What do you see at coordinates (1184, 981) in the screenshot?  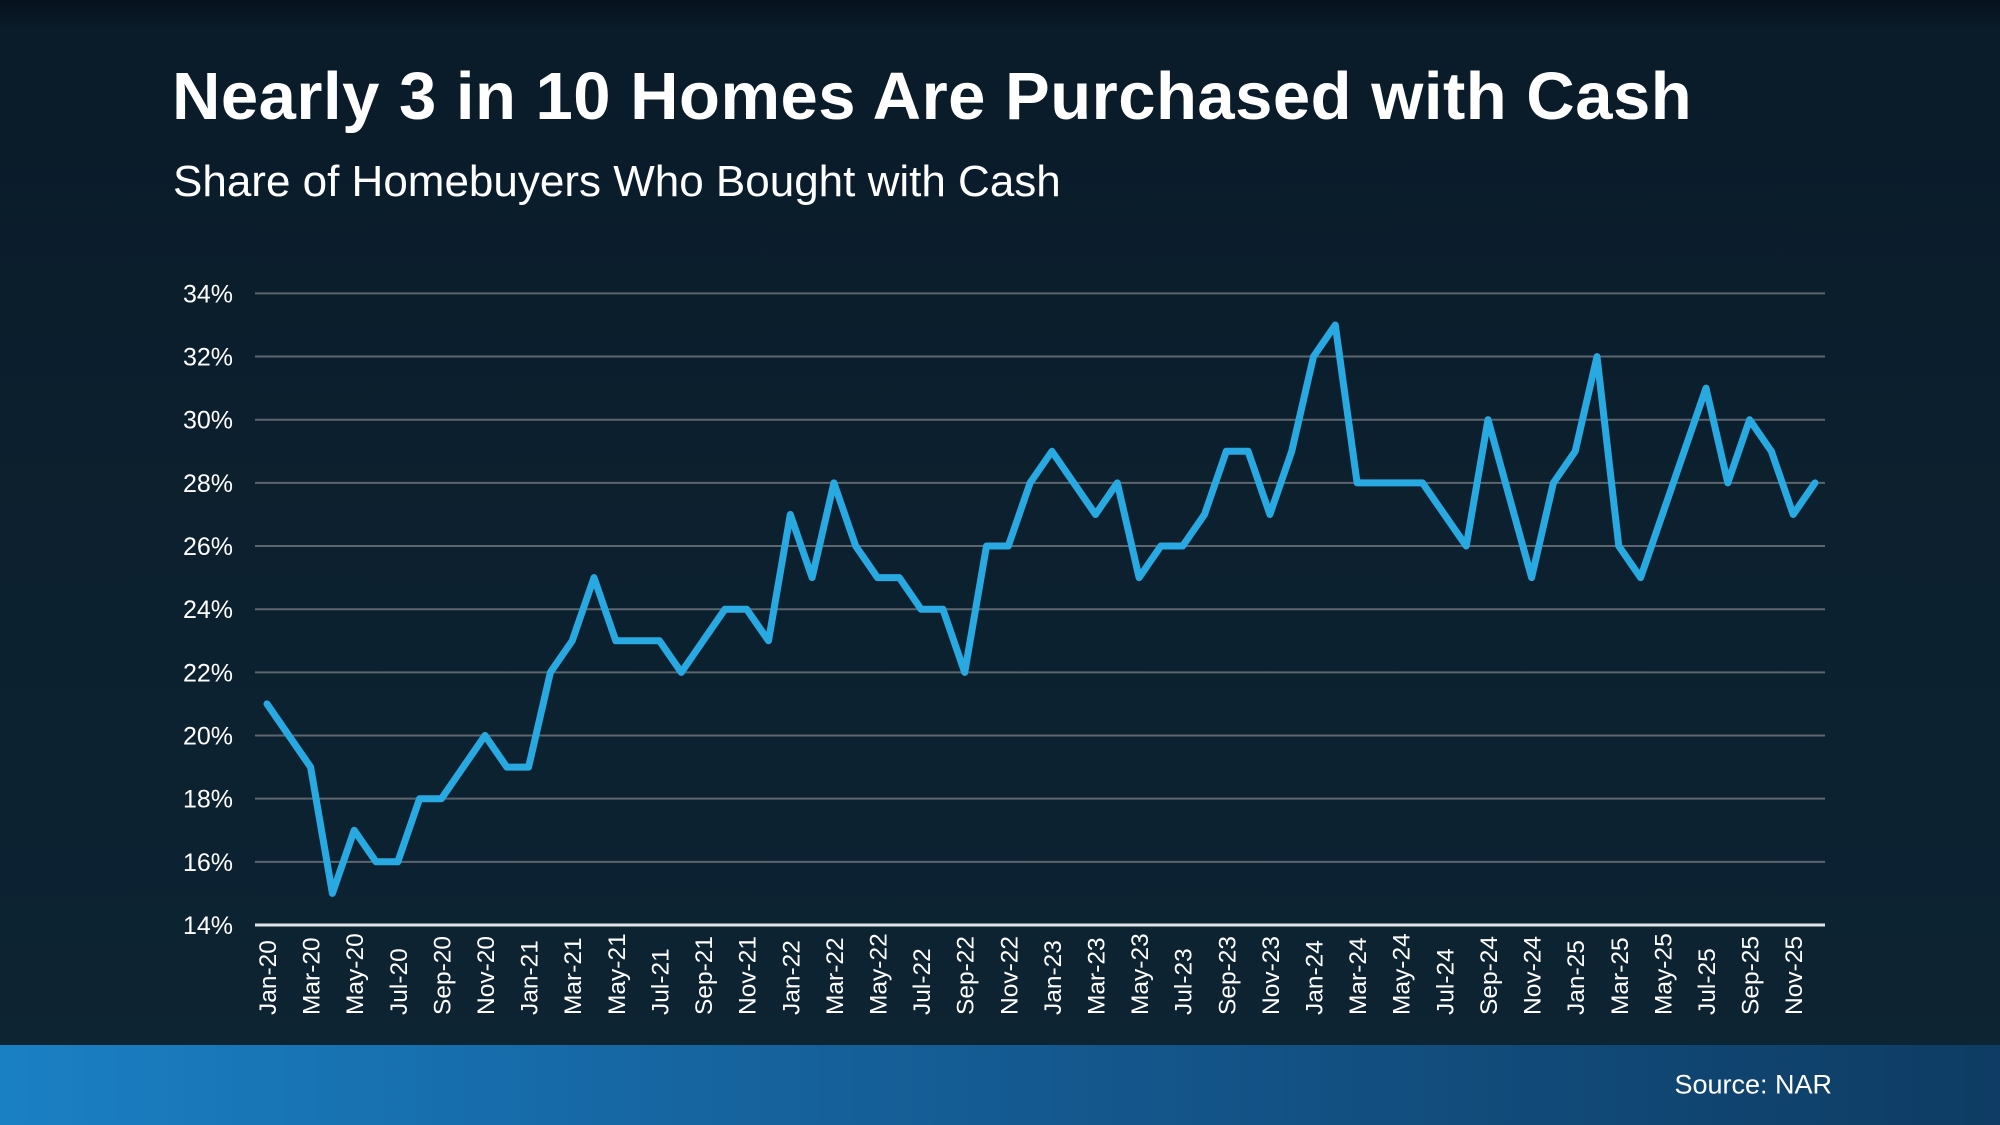 I see `x-axis-label: Jul-23` at bounding box center [1184, 981].